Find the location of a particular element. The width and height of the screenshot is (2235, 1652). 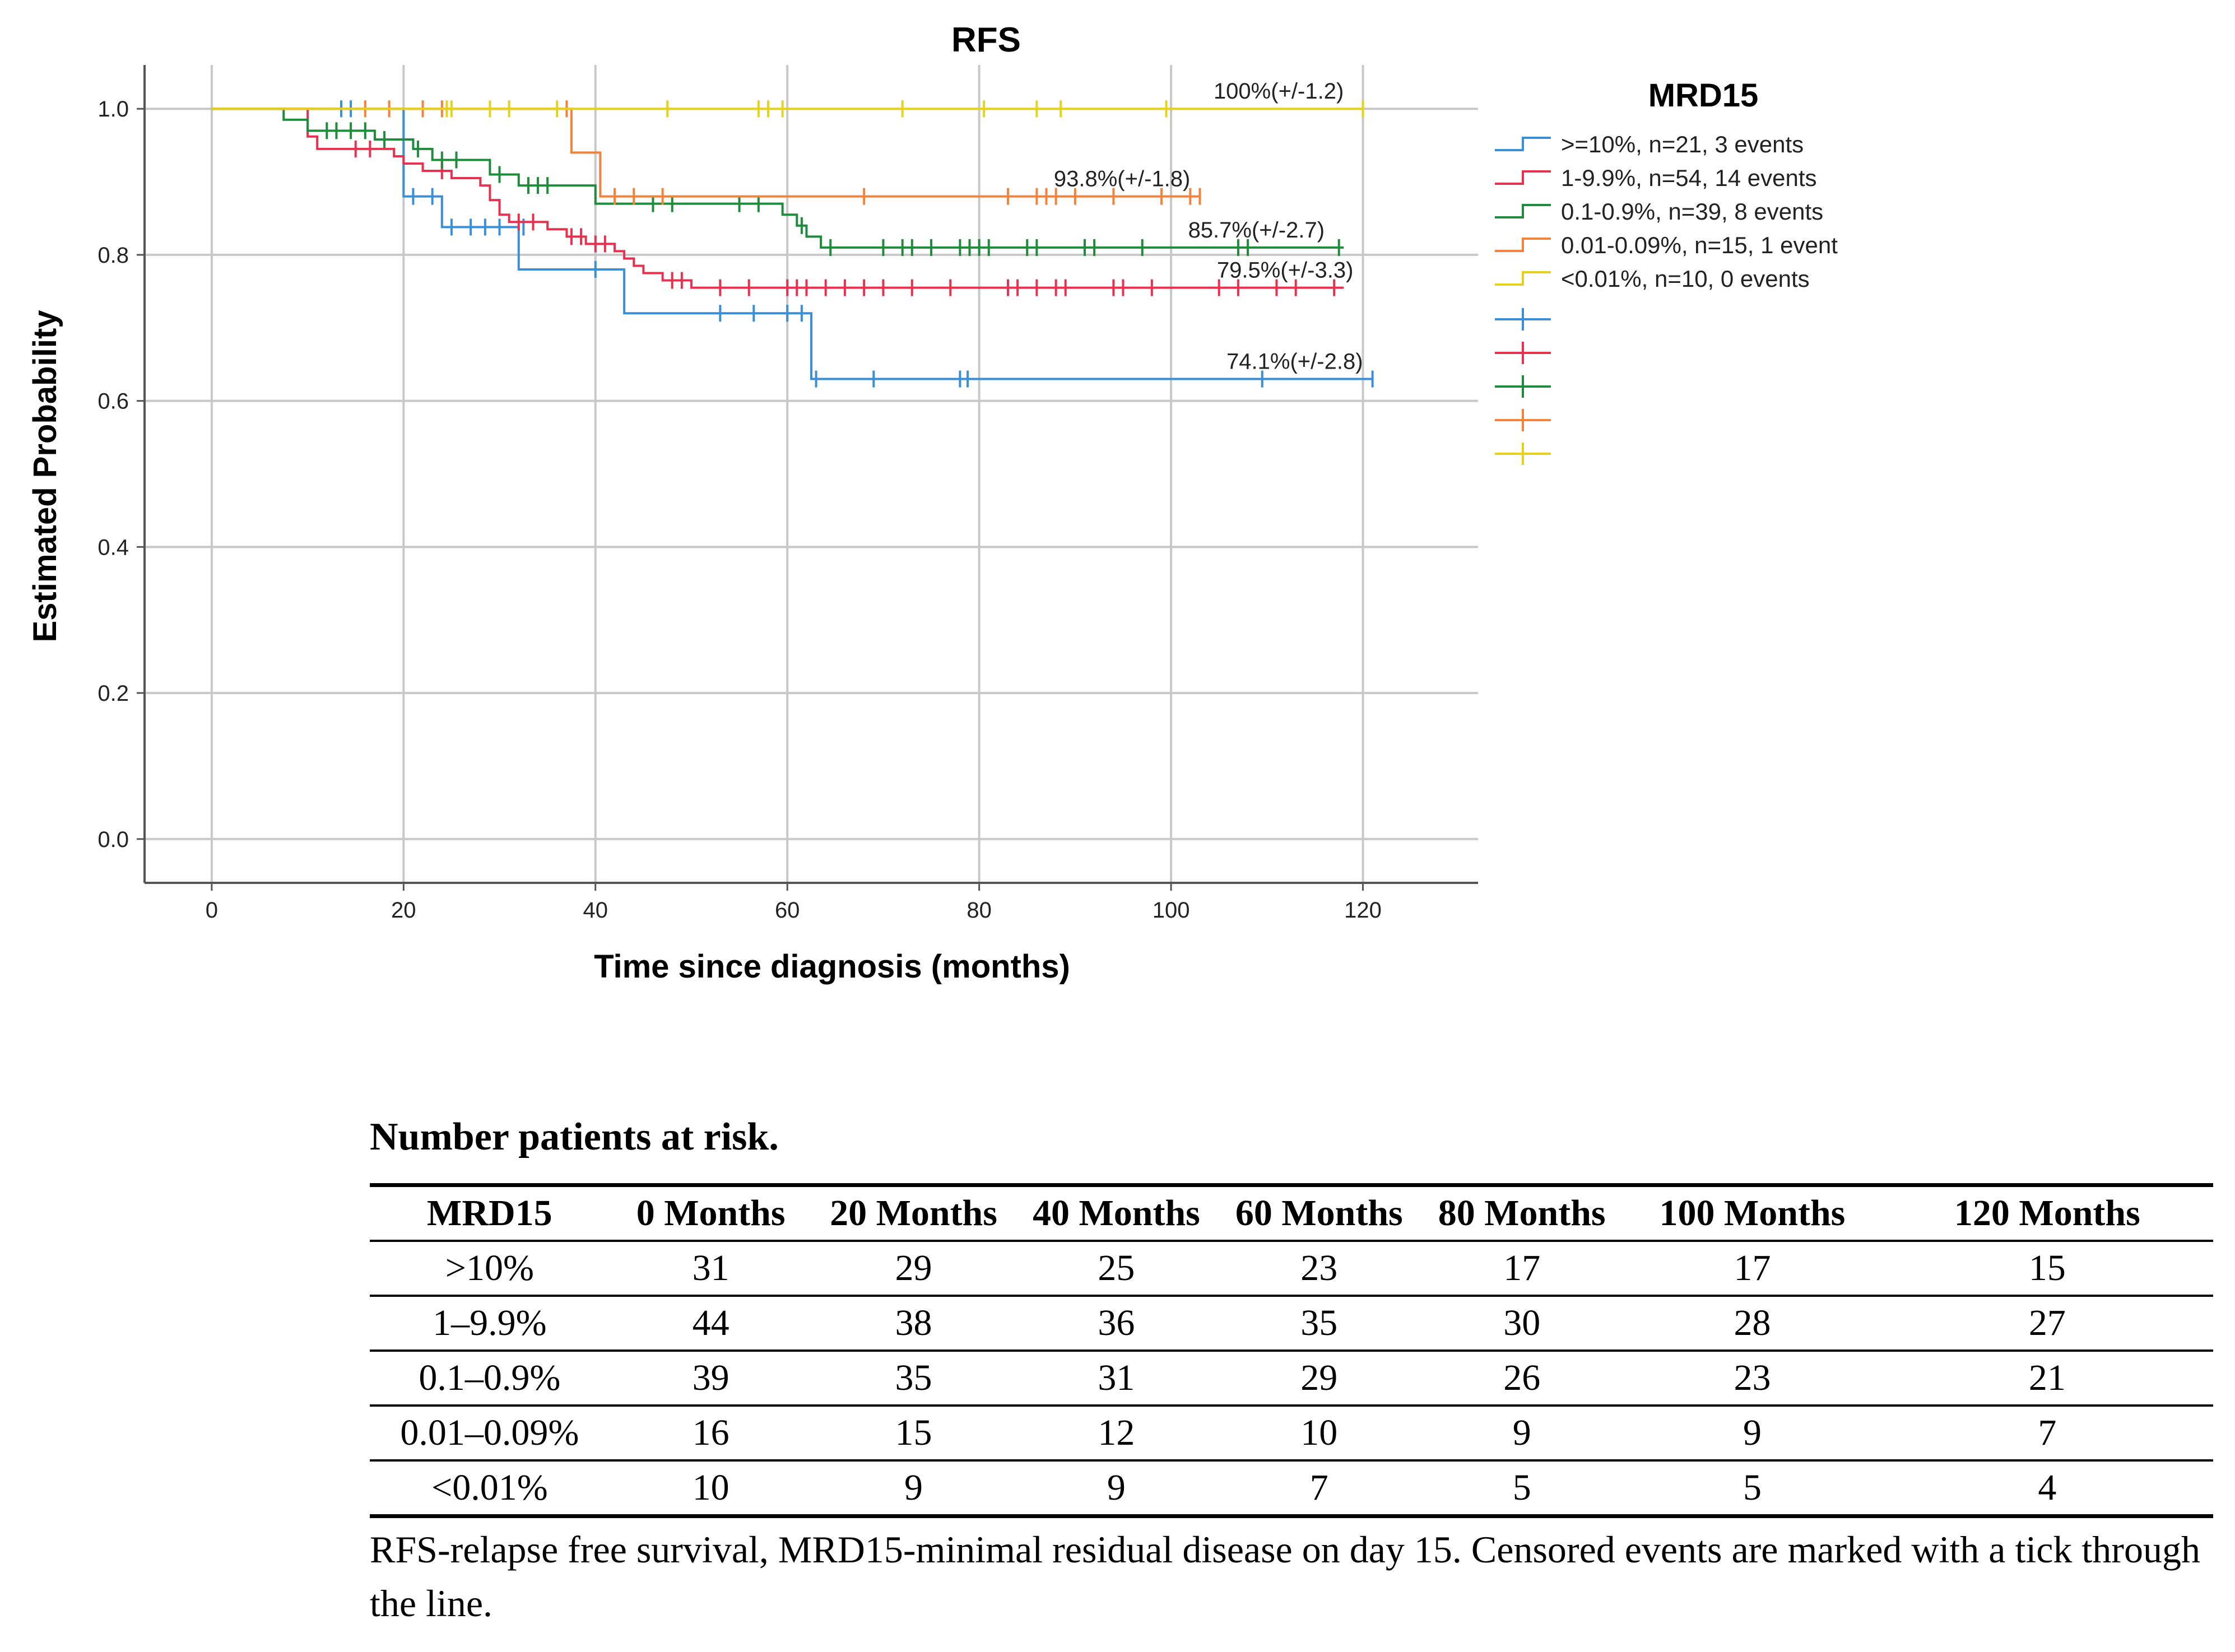

legend-item: >=10%, n=21, 3 events is located at coordinates (1649, 144).